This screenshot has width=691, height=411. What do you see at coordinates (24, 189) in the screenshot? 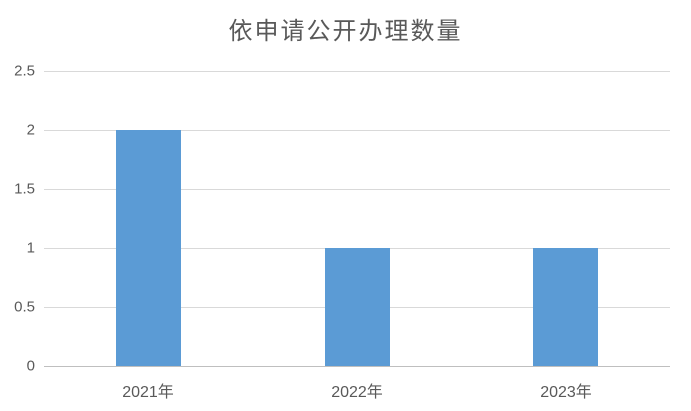
I see `y-axis-tick-label: 1.5` at bounding box center [24, 189].